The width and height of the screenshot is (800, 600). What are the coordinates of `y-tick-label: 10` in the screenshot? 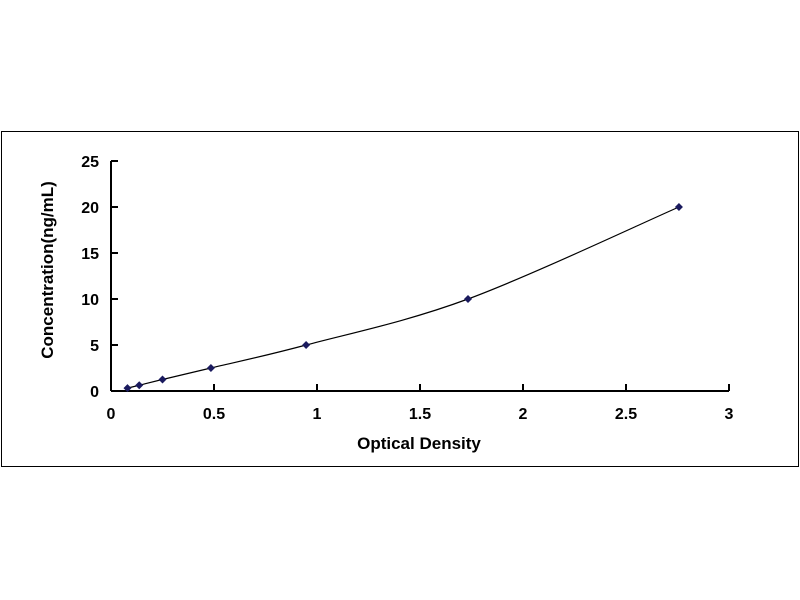 It's located at (90, 300).